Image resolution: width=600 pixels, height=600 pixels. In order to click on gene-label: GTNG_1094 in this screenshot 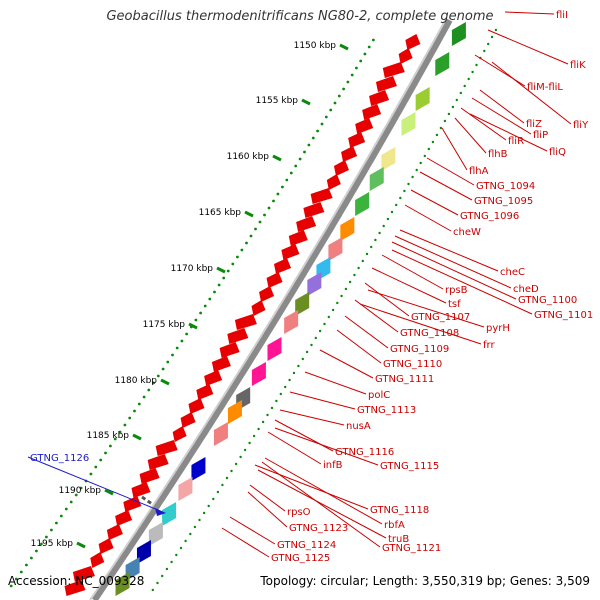, I will do `click(505, 186)`.